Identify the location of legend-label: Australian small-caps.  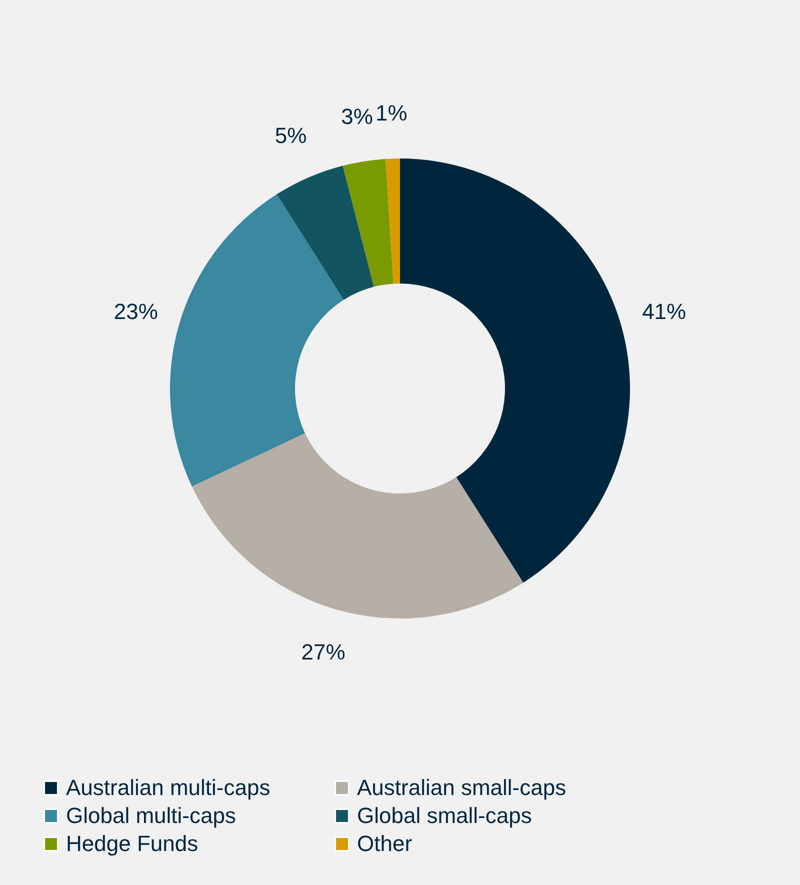
(461, 787).